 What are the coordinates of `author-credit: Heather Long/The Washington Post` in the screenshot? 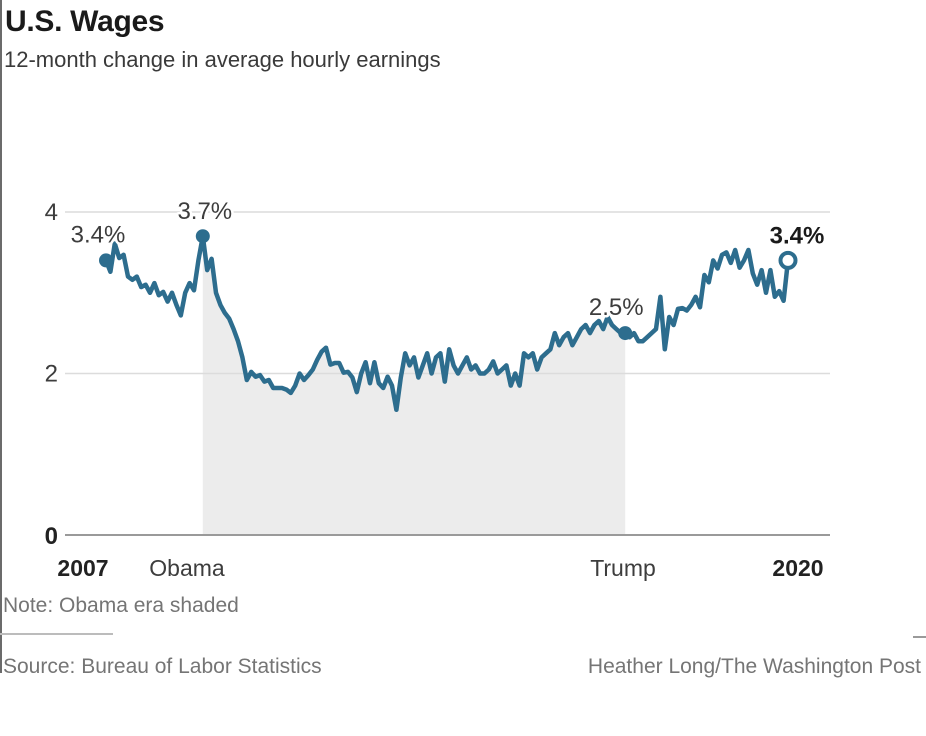 It's located at (754, 666).